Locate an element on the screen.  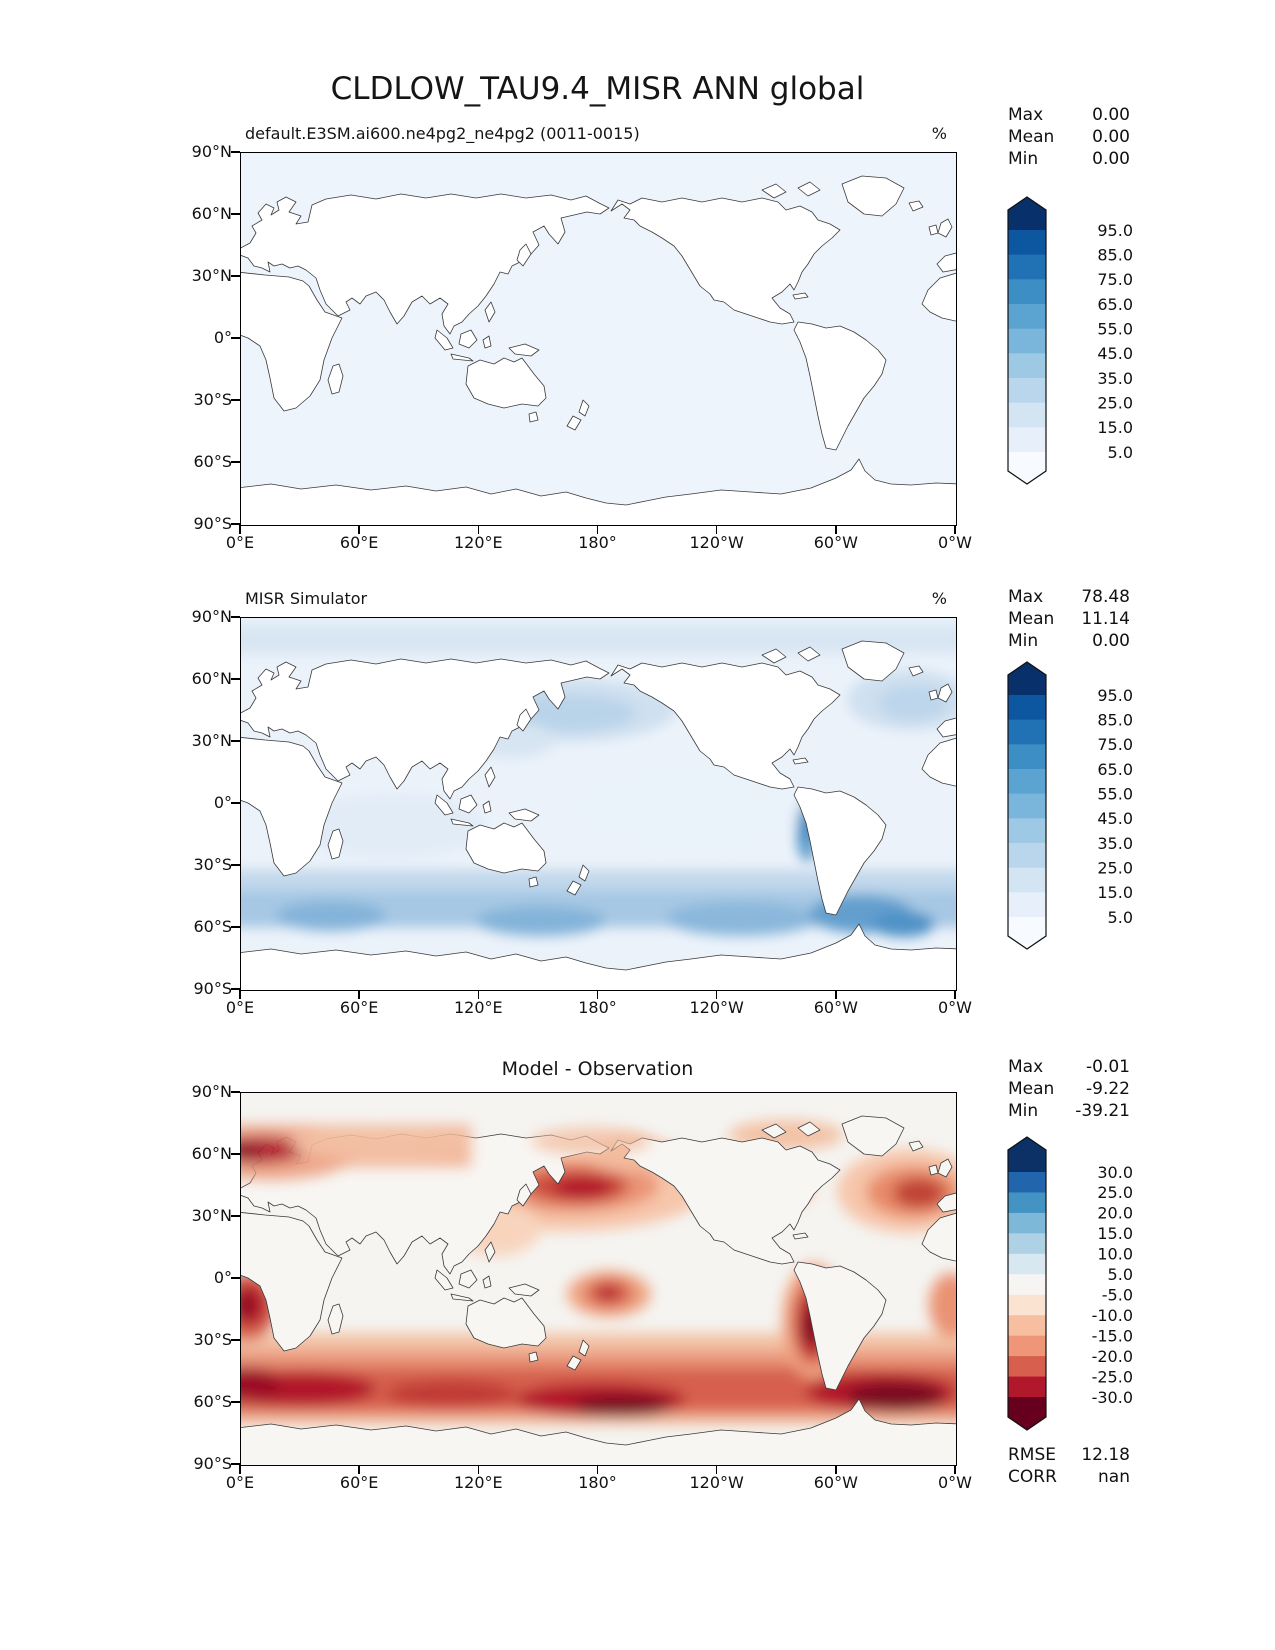
panel1-units-label: % is located at coordinates (939, 133).